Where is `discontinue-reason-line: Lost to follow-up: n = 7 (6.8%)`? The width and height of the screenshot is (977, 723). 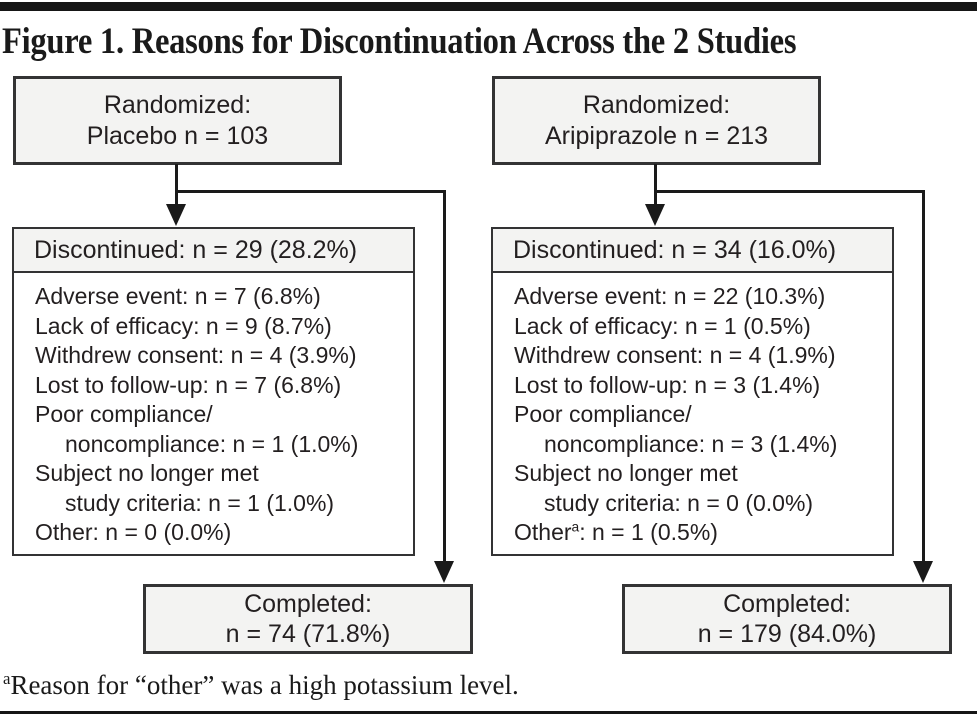 discontinue-reason-line: Lost to follow-up: n = 7 (6.8%) is located at coordinates (188, 384).